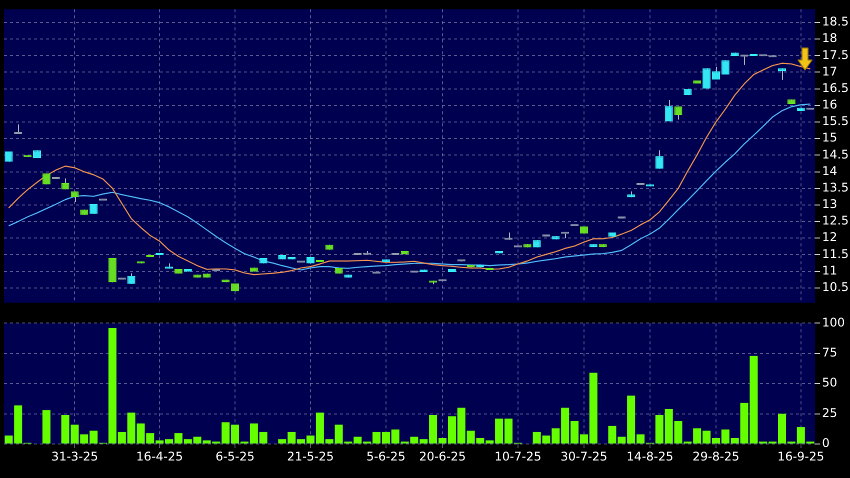 The width and height of the screenshot is (850, 478). Describe the element at coordinates (160, 456) in the screenshot. I see `x-tick-label: 16-4-25` at that location.